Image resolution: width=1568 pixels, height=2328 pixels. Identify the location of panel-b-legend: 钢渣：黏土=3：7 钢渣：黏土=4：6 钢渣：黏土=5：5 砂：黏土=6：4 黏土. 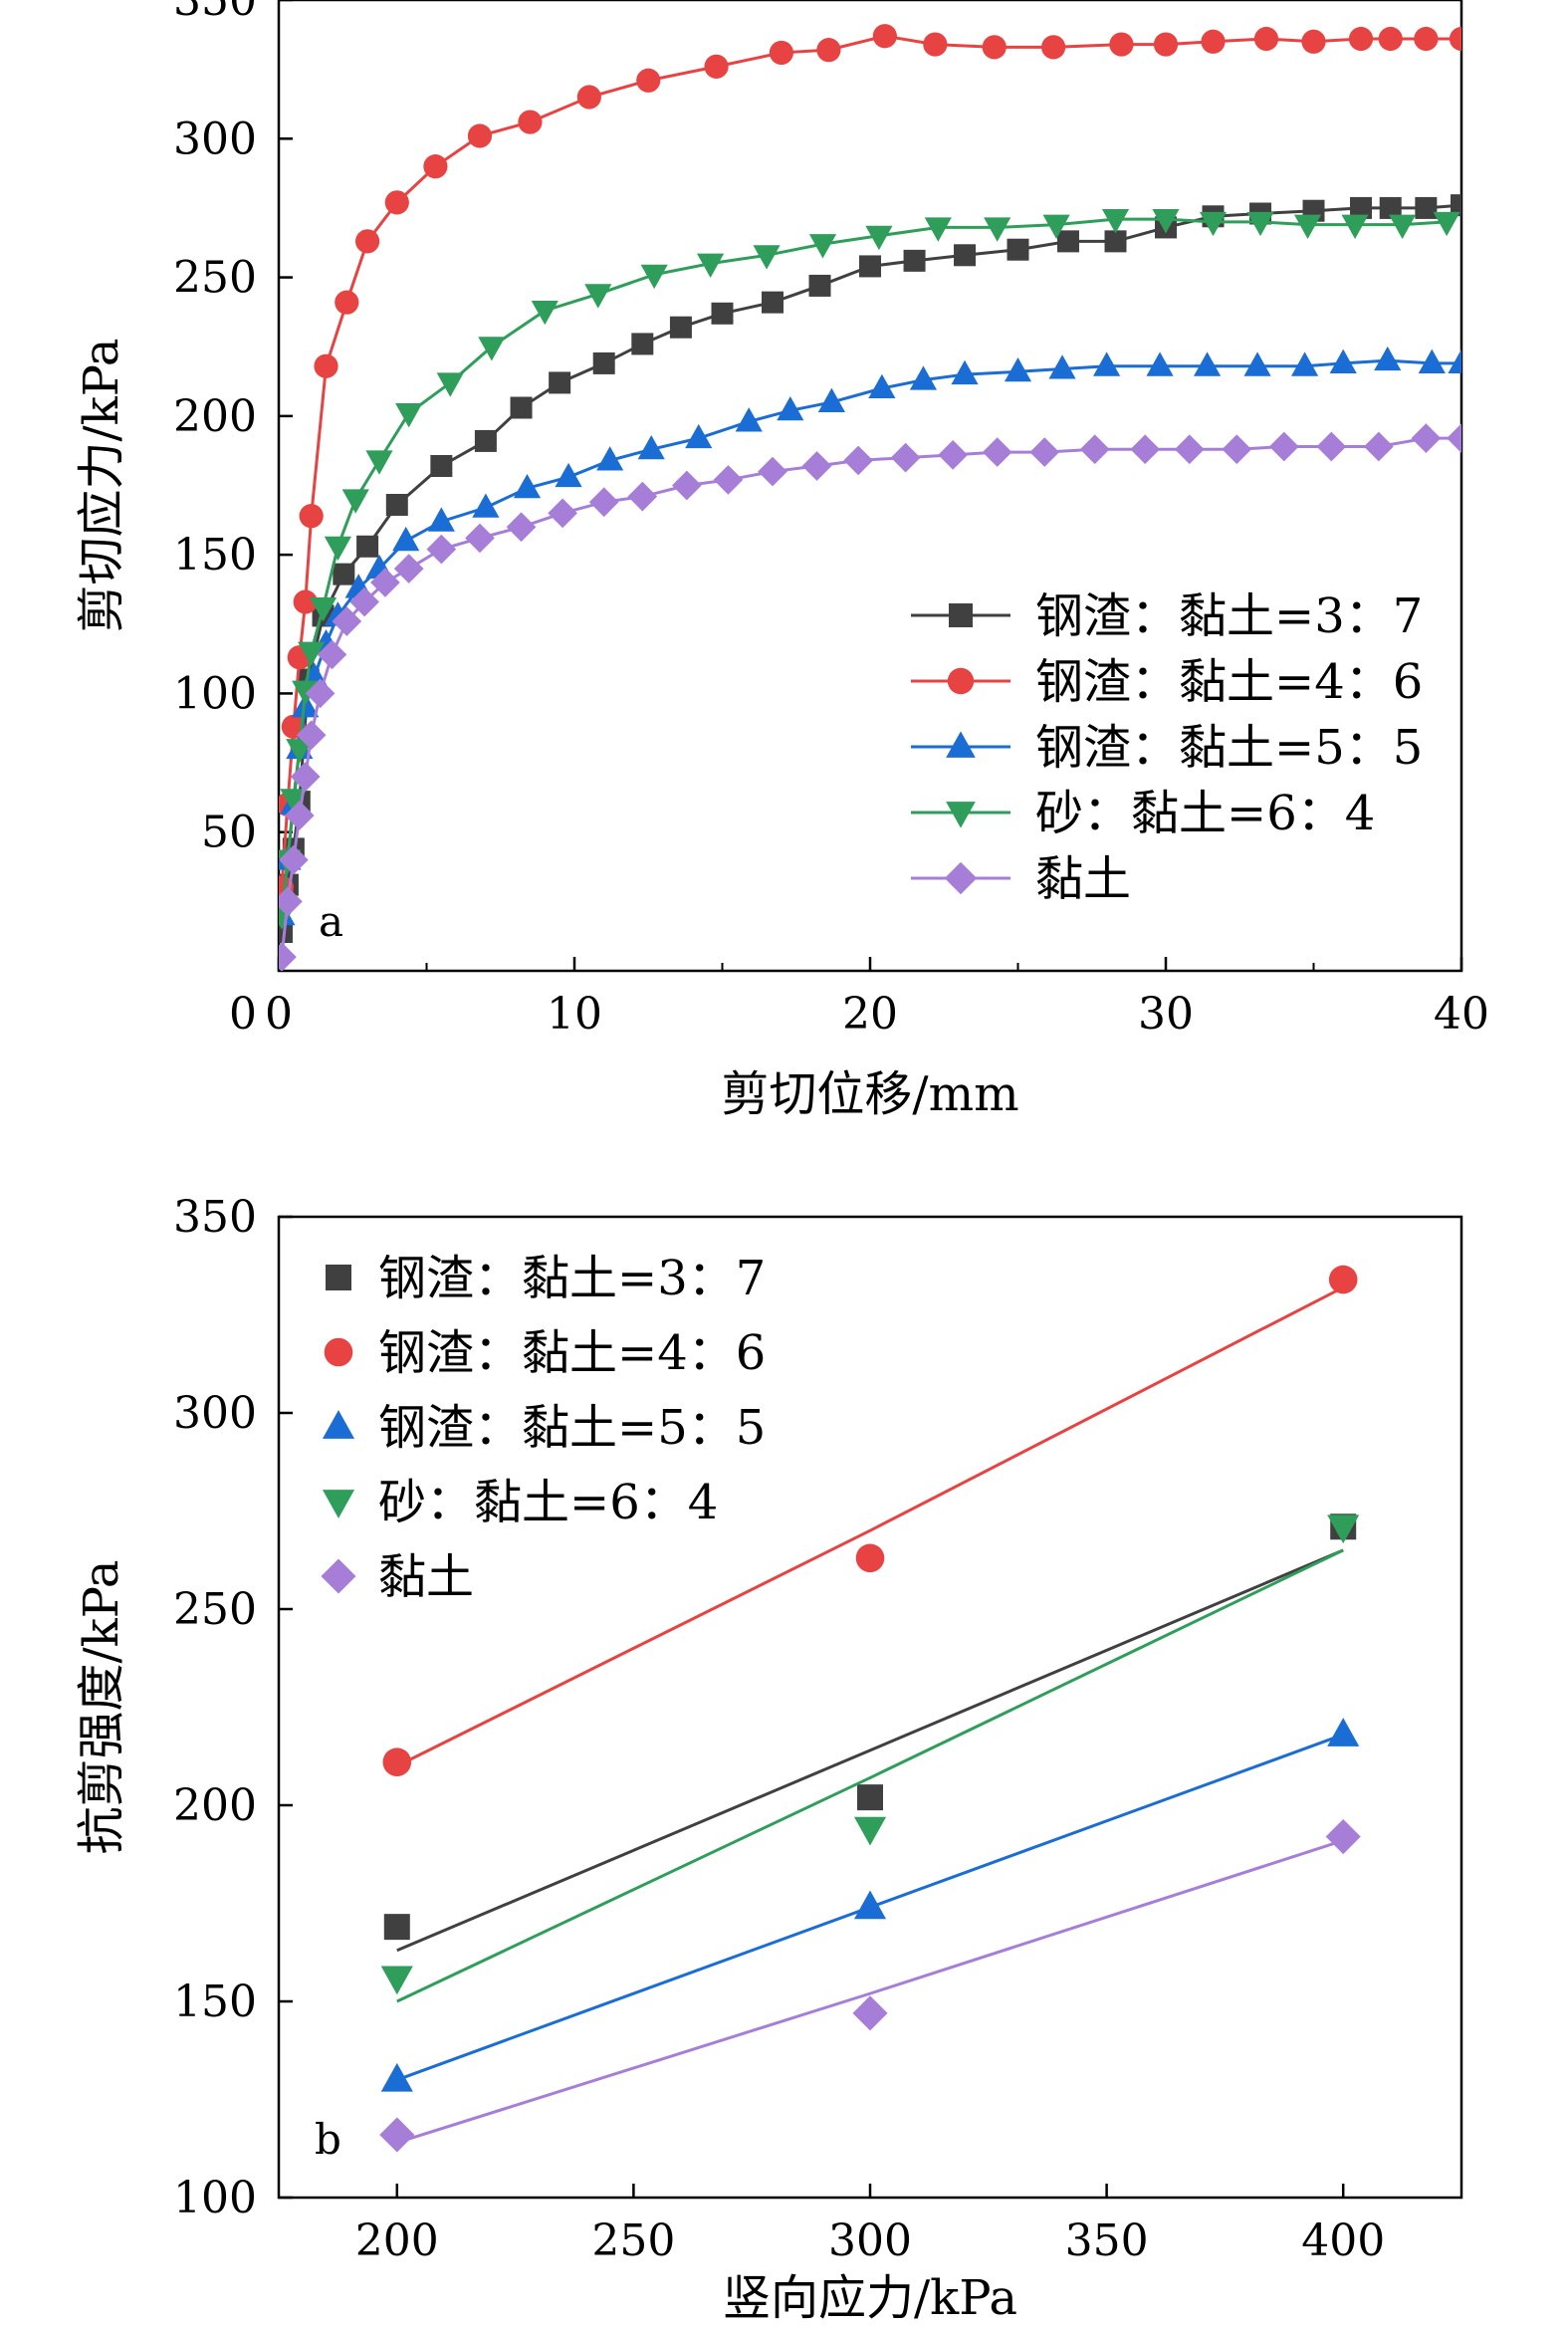
(543, 1428).